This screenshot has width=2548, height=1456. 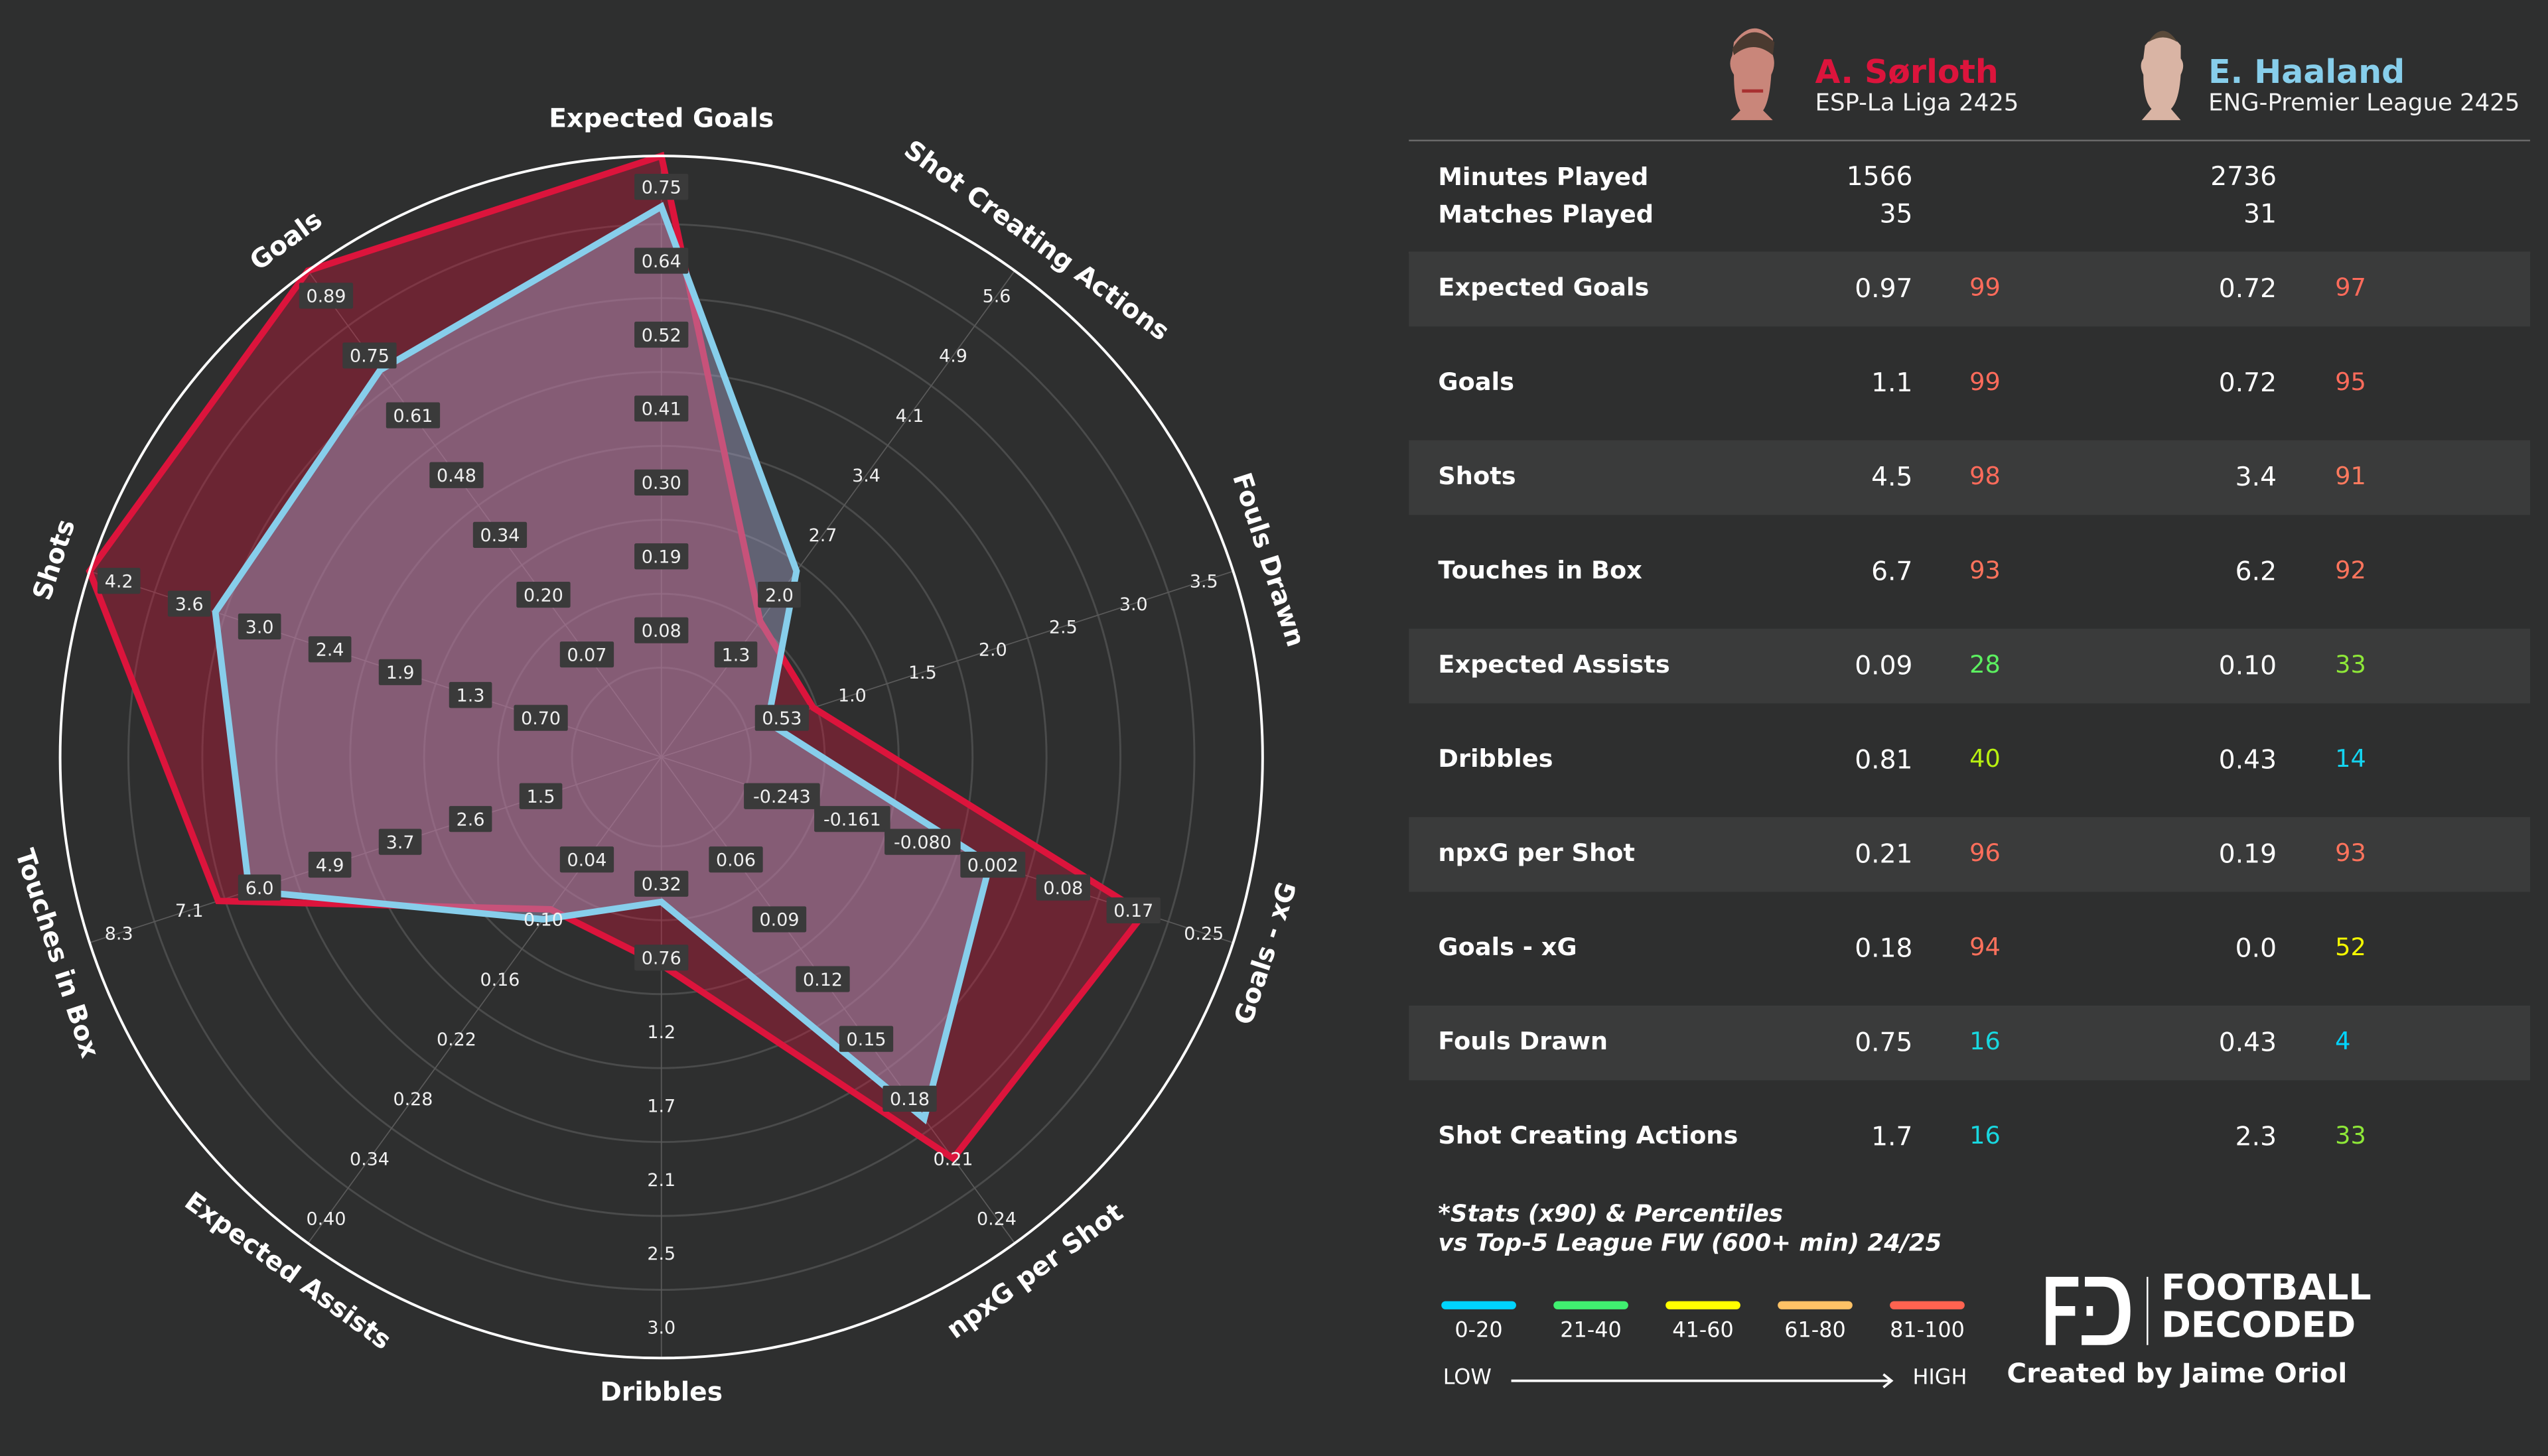 I want to click on player2-value: 3.4, so click(x=2256, y=477).